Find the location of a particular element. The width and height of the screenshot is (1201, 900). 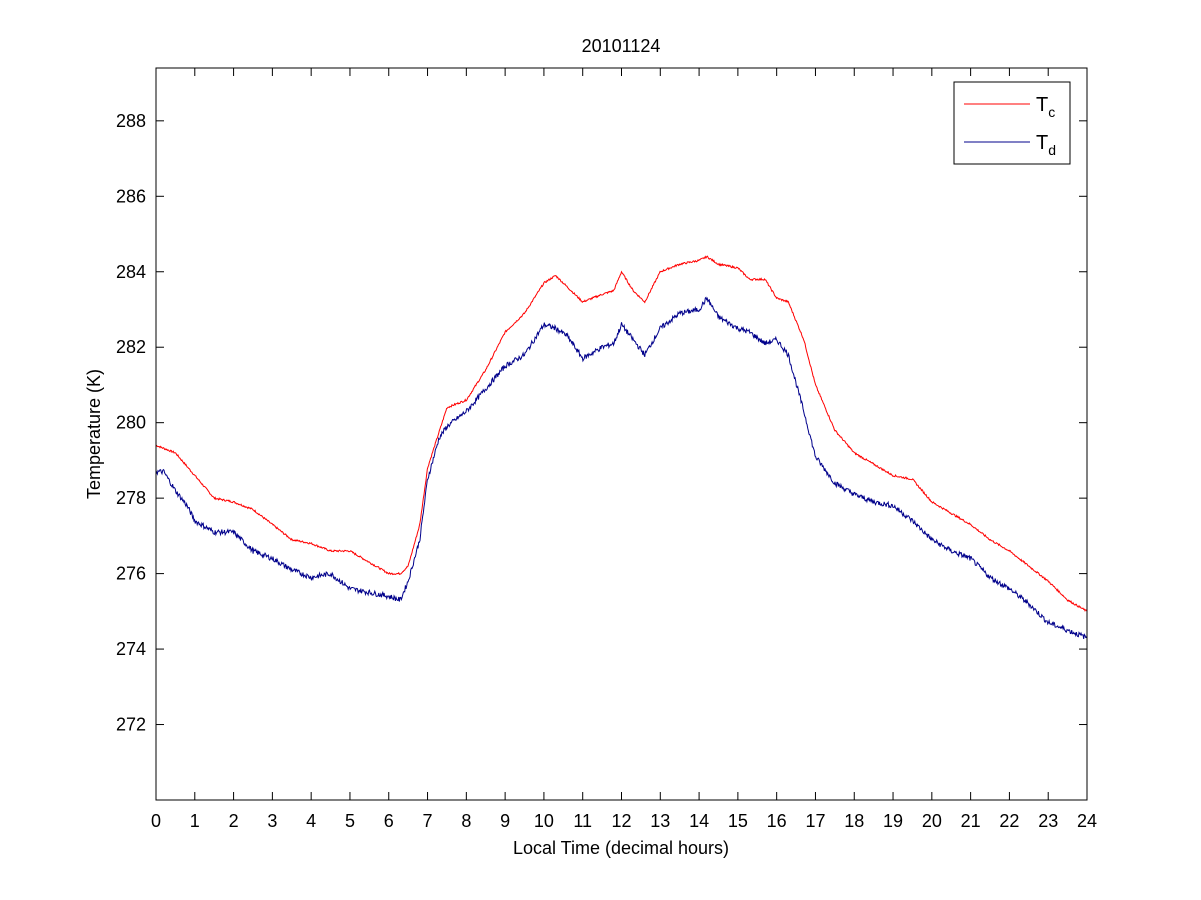

x-tick-label: 12 is located at coordinates (621, 821).